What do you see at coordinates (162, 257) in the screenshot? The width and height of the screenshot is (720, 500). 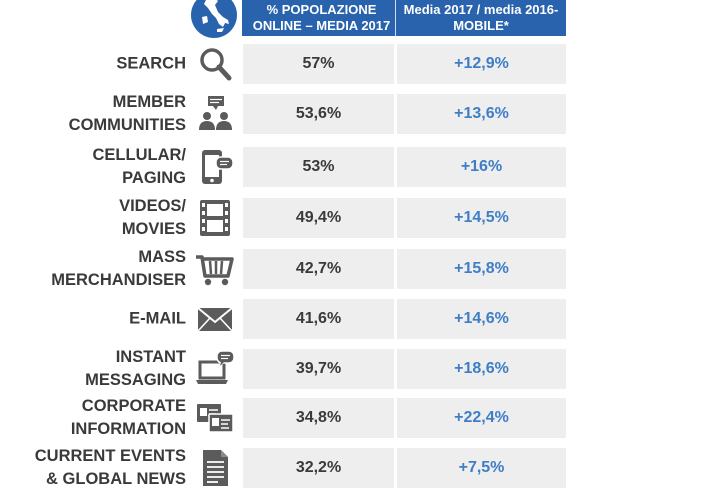 I see `row-label-line: MASS` at bounding box center [162, 257].